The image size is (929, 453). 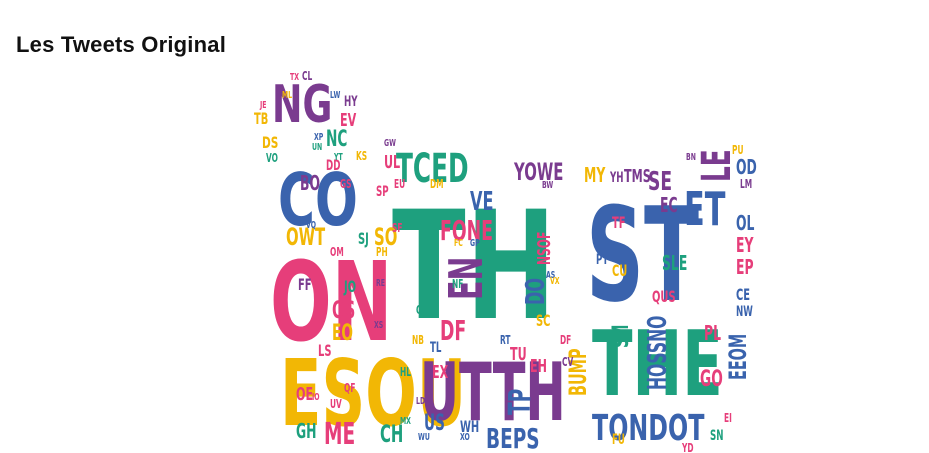 I want to click on word-cloud-word: VX, so click(x=555, y=280).